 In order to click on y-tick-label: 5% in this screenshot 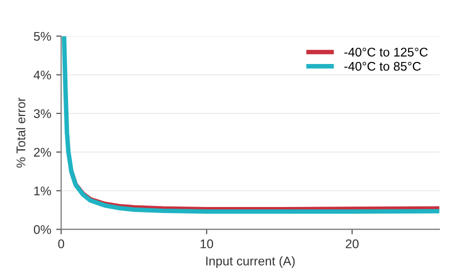, I will do `click(42, 36)`.